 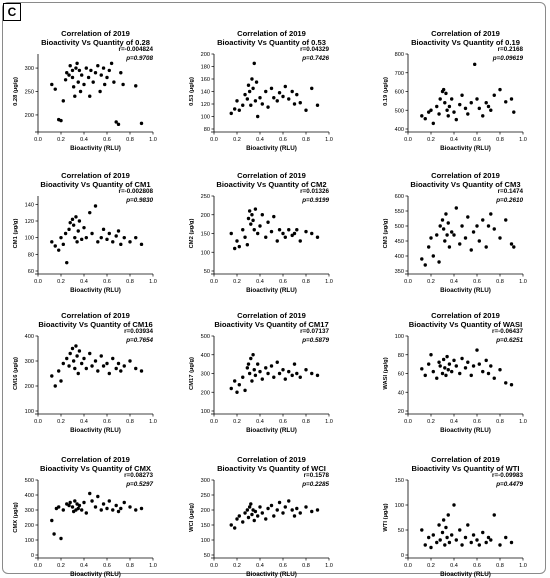 I want to click on y-tick-label: 700, so click(x=399, y=74).